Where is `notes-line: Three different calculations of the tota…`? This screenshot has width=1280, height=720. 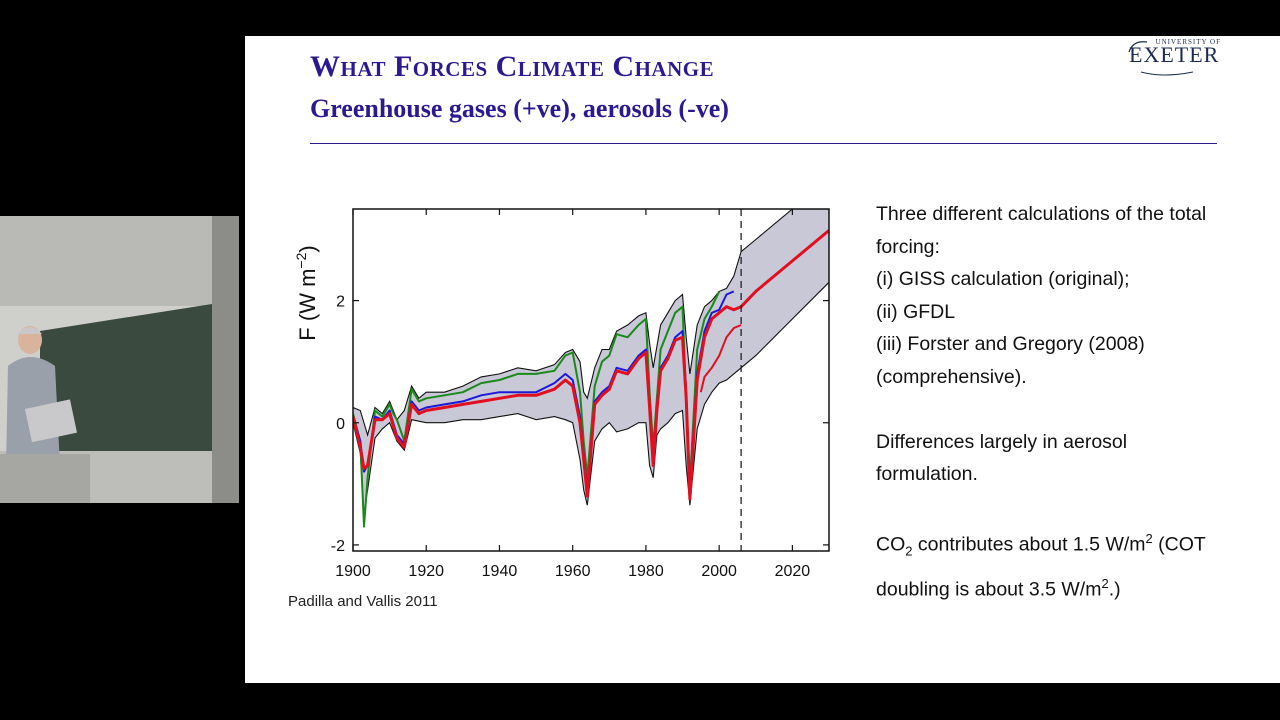
notes-line: Three different calculations of the tota… is located at coordinates (1041, 214).